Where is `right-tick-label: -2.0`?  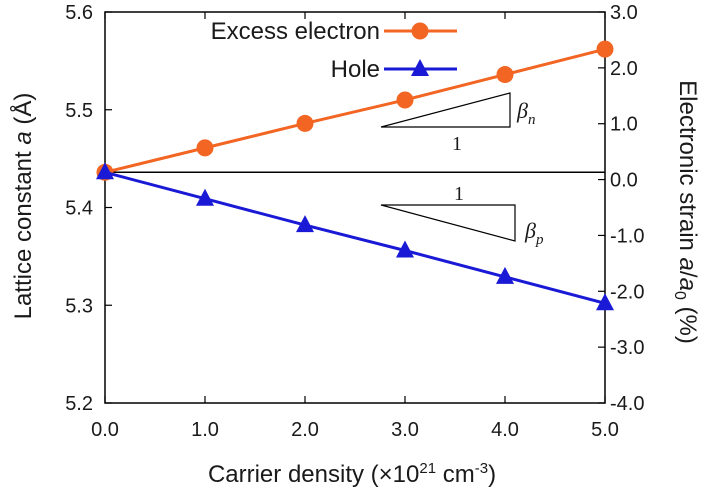 right-tick-label: -2.0 is located at coordinates (627, 292).